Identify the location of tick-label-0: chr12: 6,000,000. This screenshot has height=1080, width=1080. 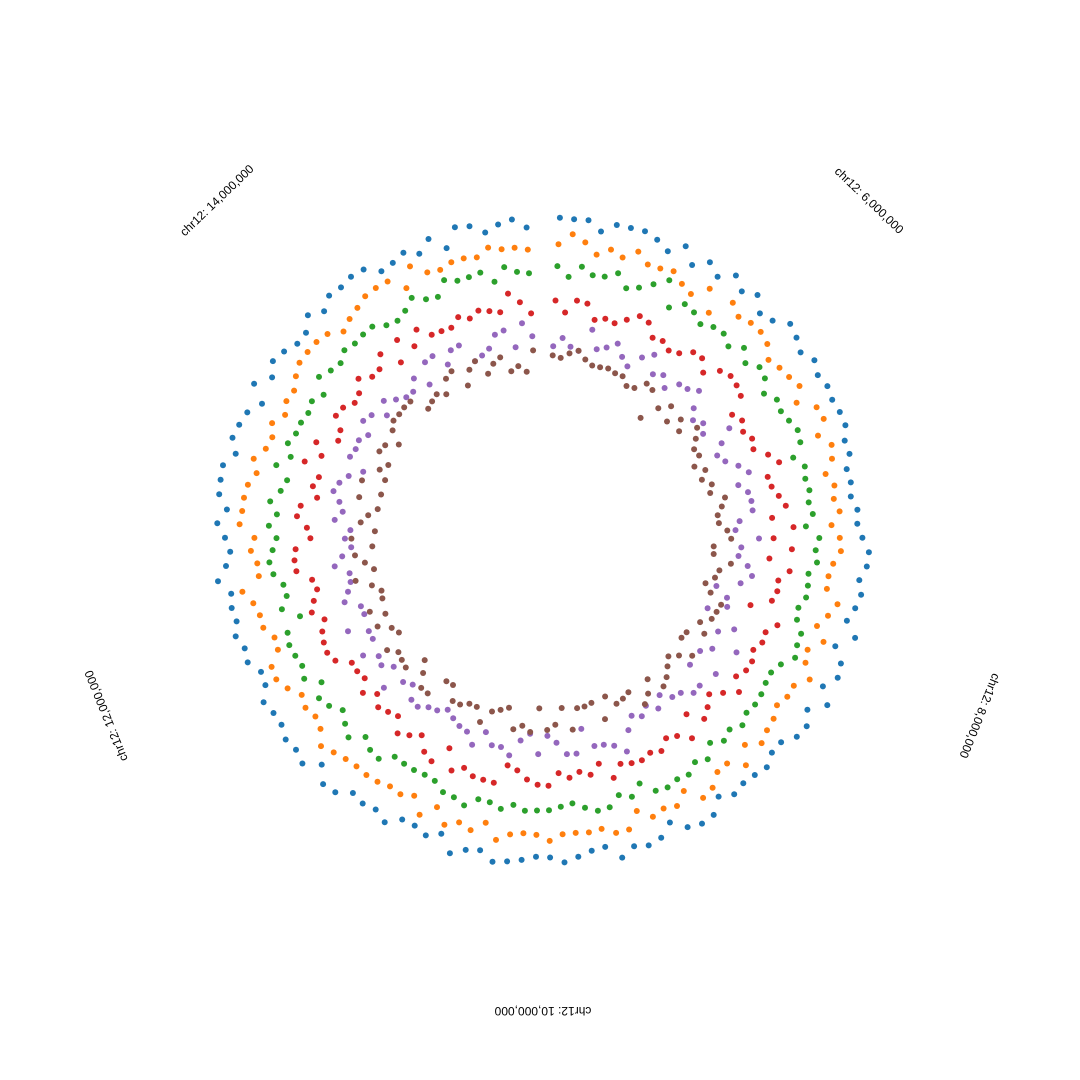
(869, 200).